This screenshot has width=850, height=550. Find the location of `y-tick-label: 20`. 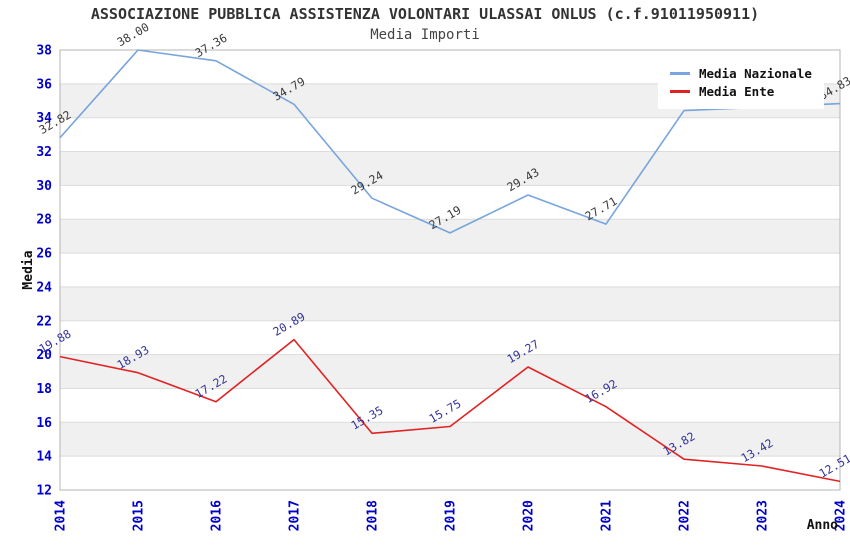

y-tick-label: 20 is located at coordinates (44, 355).